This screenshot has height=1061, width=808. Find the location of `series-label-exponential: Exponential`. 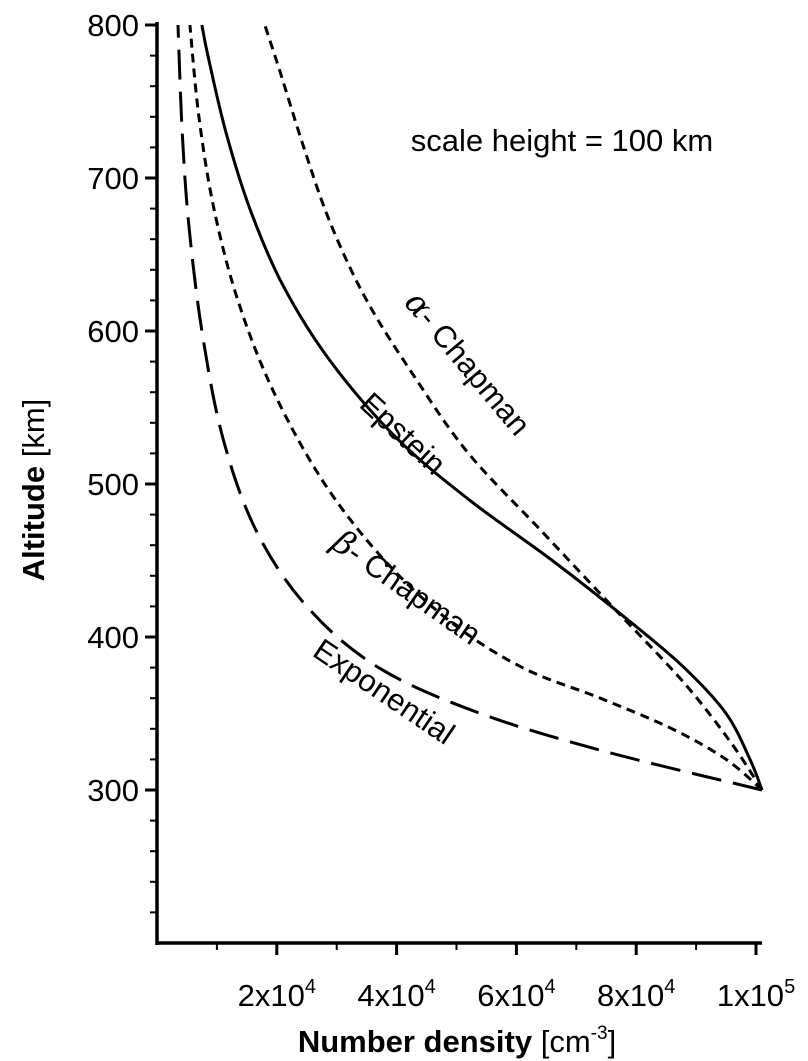

series-label-exponential: Exponential is located at coordinates (384, 692).